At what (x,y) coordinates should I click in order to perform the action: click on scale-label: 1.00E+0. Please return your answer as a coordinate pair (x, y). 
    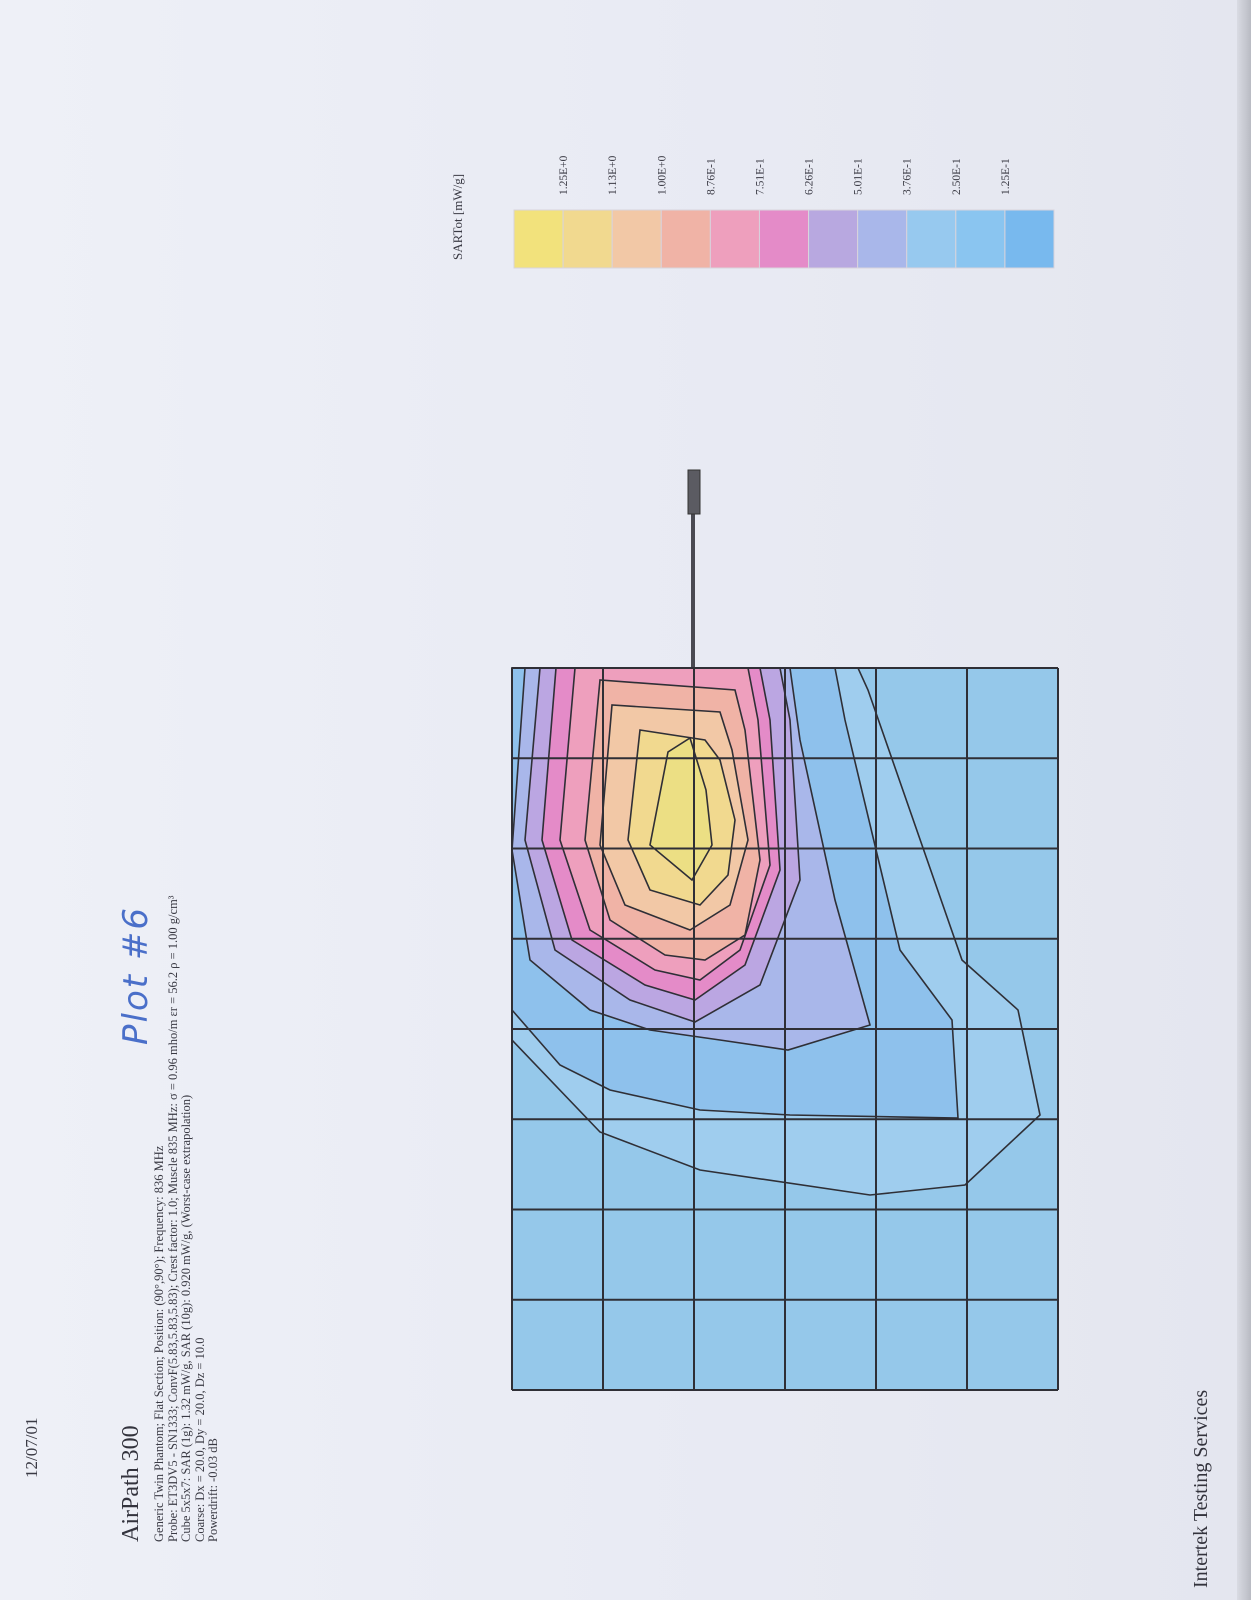
    Looking at the image, I should click on (662, 175).